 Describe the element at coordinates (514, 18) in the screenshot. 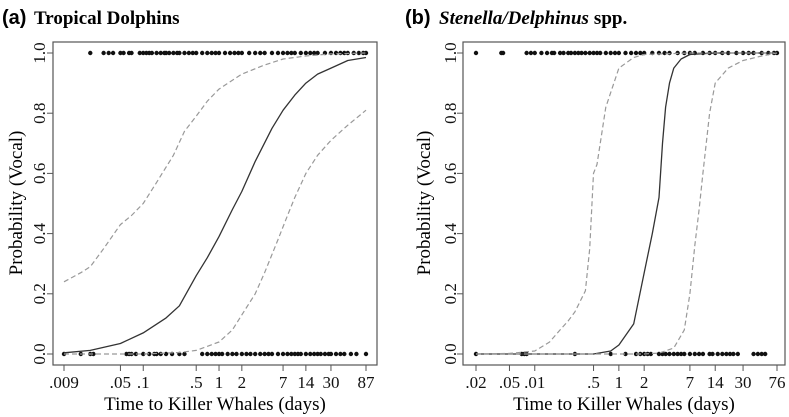

I see `chart-title-italic: Stenella/Delphinus` at that location.